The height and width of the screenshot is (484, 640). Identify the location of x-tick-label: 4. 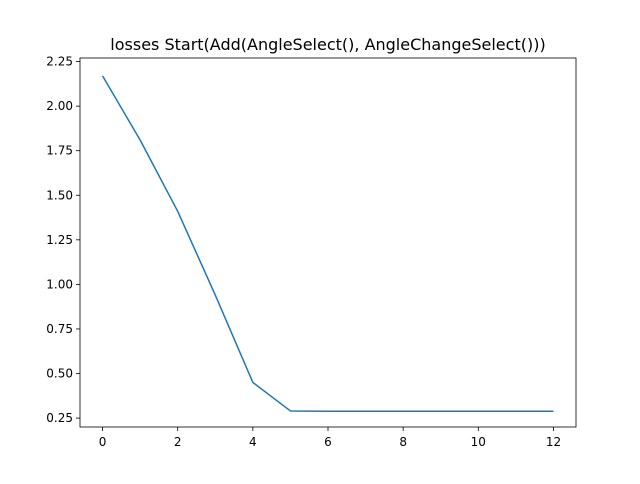
(253, 442).